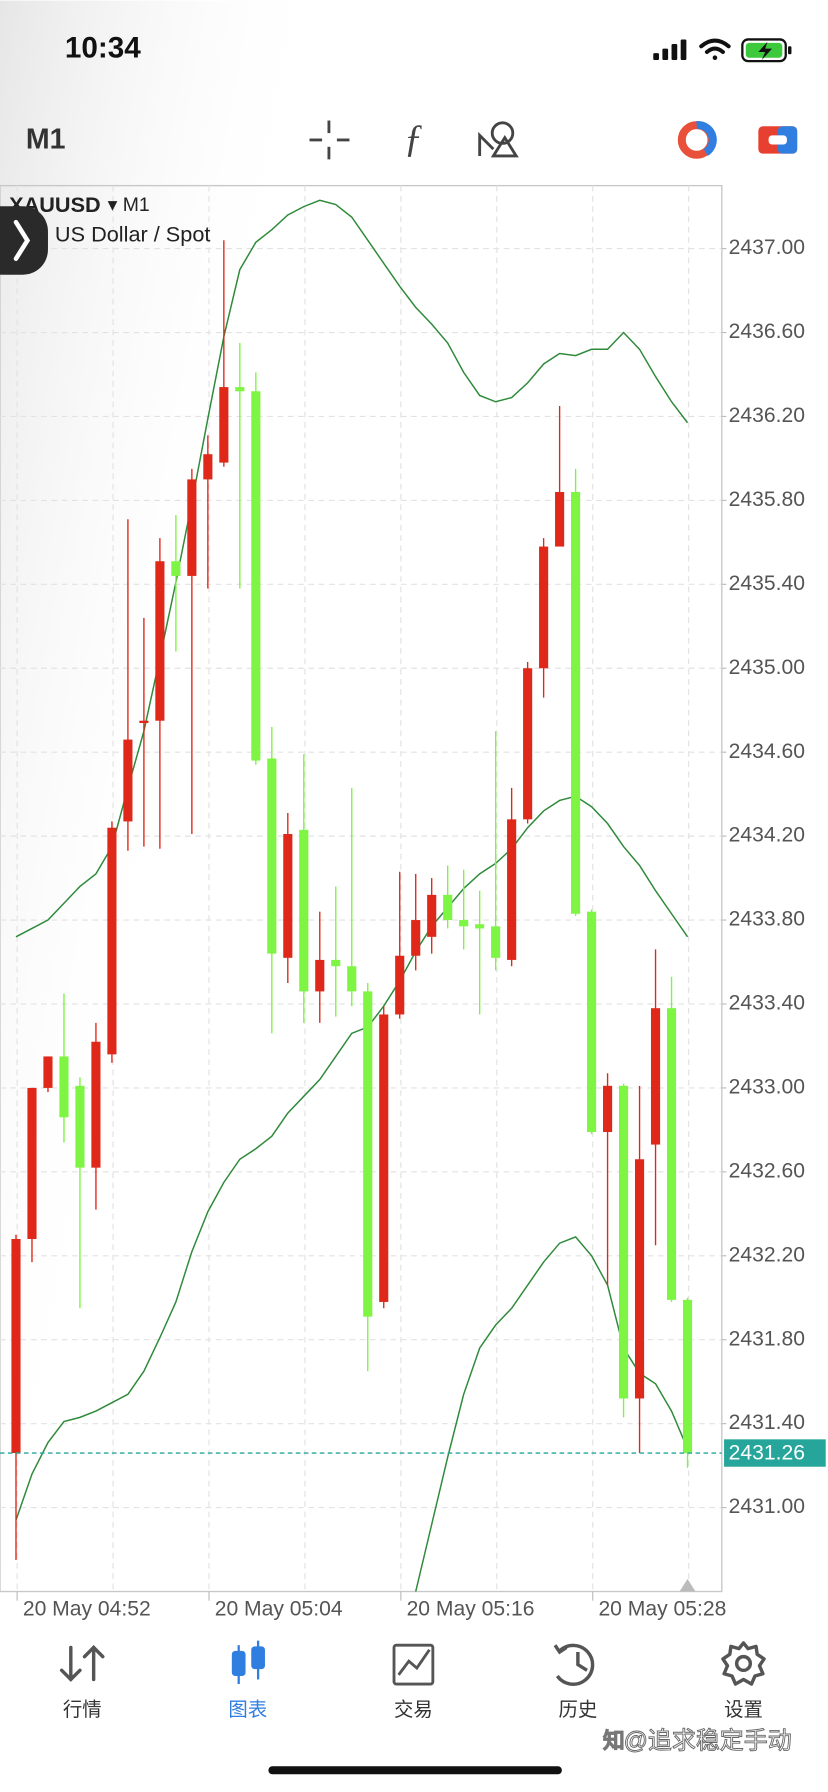  What do you see at coordinates (697, 140) in the screenshot?
I see `trade-timer-button` at bounding box center [697, 140].